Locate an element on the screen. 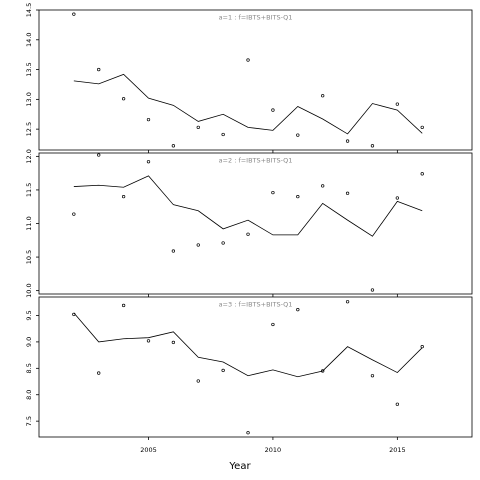 The image size is (480, 480). y-tick-label: 8.0 is located at coordinates (29, 395).